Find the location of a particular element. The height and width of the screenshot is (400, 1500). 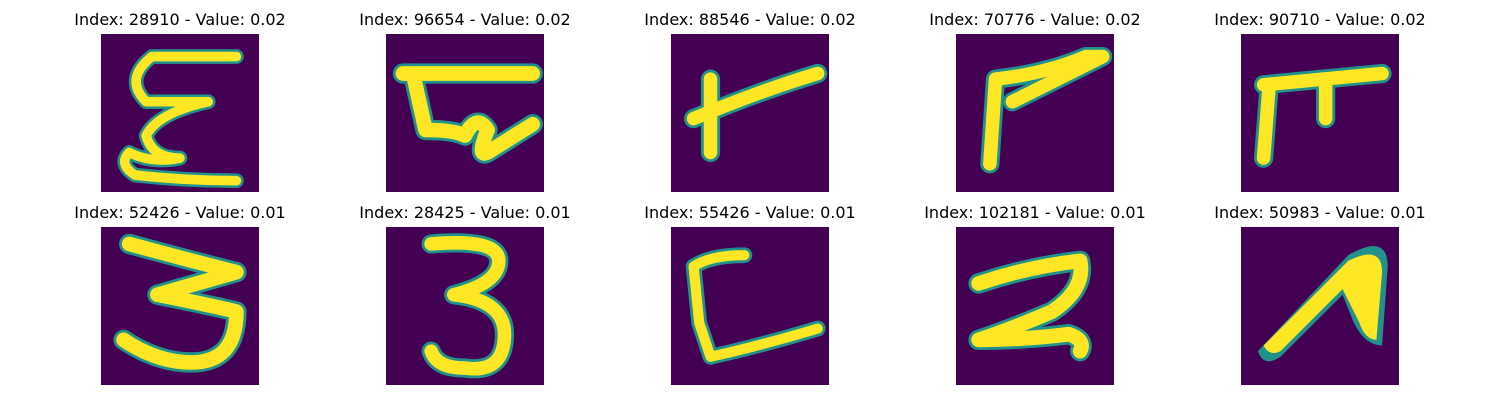

panel-5: Index: 90710 - Value: 0.02 is located at coordinates (1320, 105).